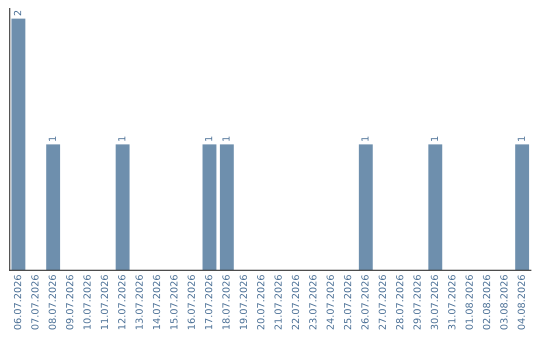  Describe the element at coordinates (278, 302) in the screenshot. I see `x-tick-label: 21.07.2026` at that location.